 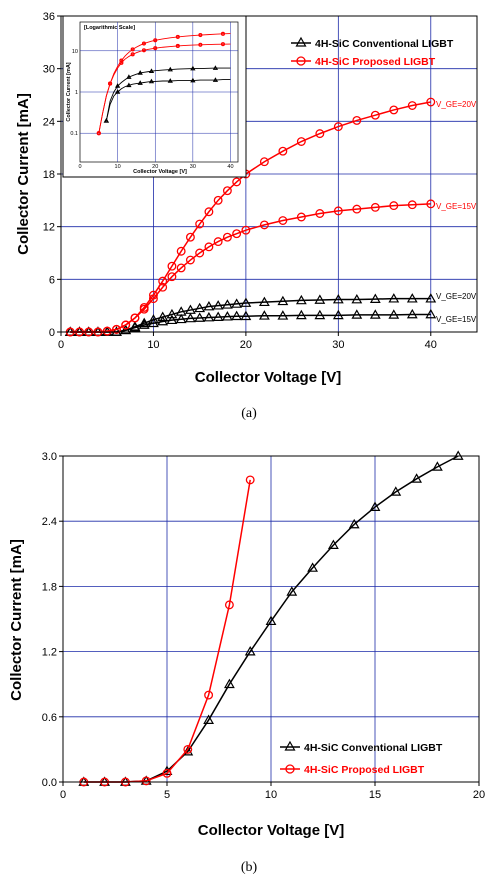 What do you see at coordinates (49, 653) in the screenshot?
I see `y-tick-label: 1.2` at bounding box center [49, 653].